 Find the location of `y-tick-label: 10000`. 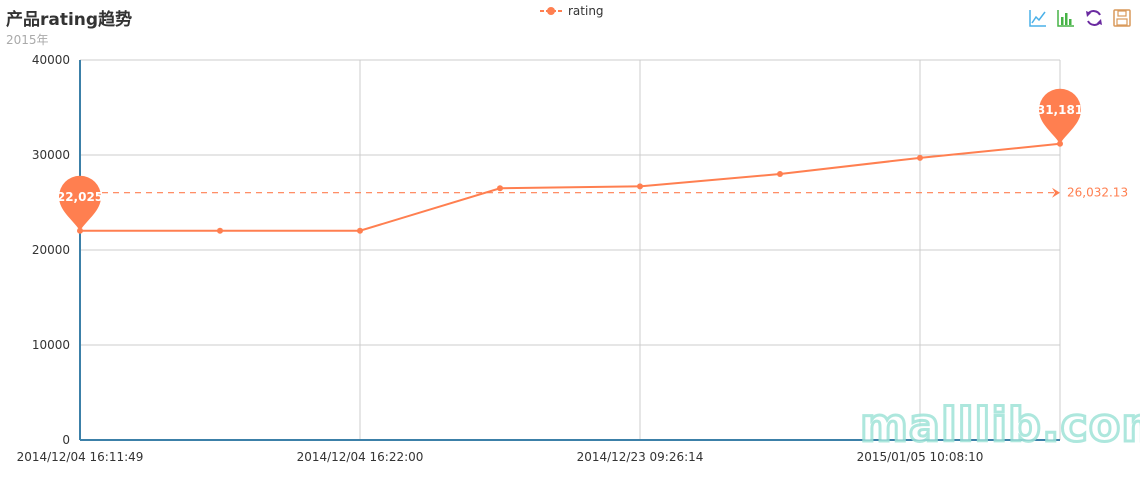

y-tick-label: 10000 is located at coordinates (51, 345).